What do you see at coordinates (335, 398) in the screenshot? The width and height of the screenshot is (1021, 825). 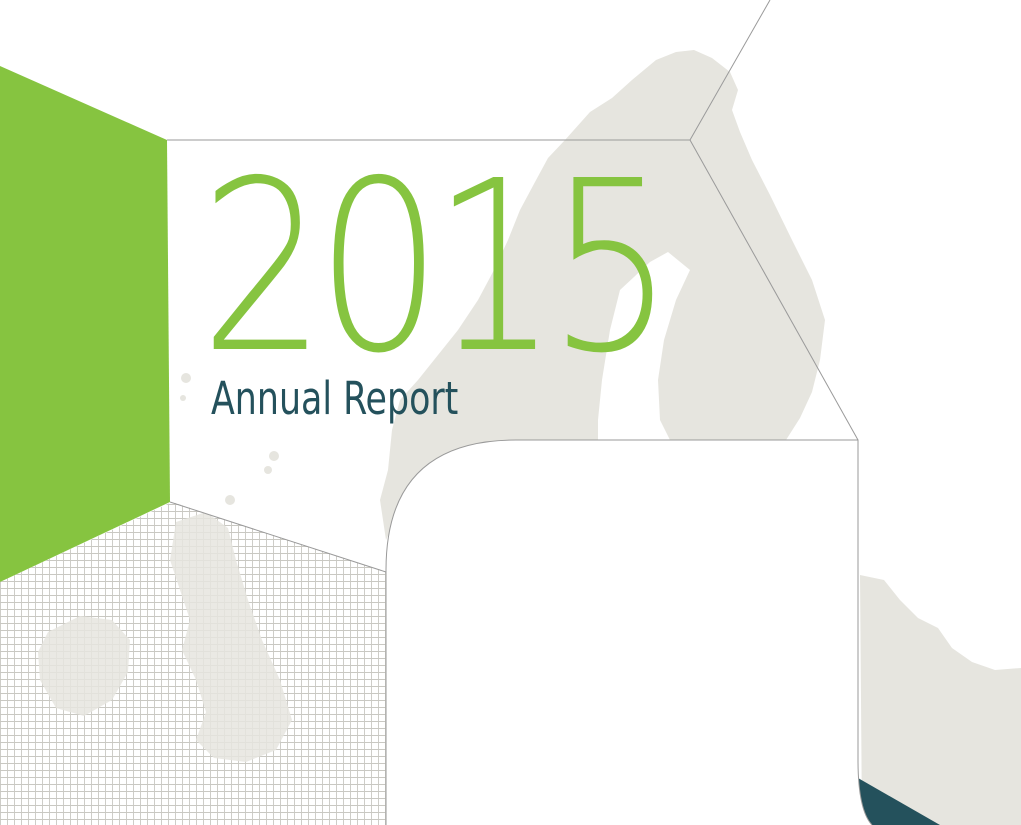 I see `report-title: Annual Report` at bounding box center [335, 398].